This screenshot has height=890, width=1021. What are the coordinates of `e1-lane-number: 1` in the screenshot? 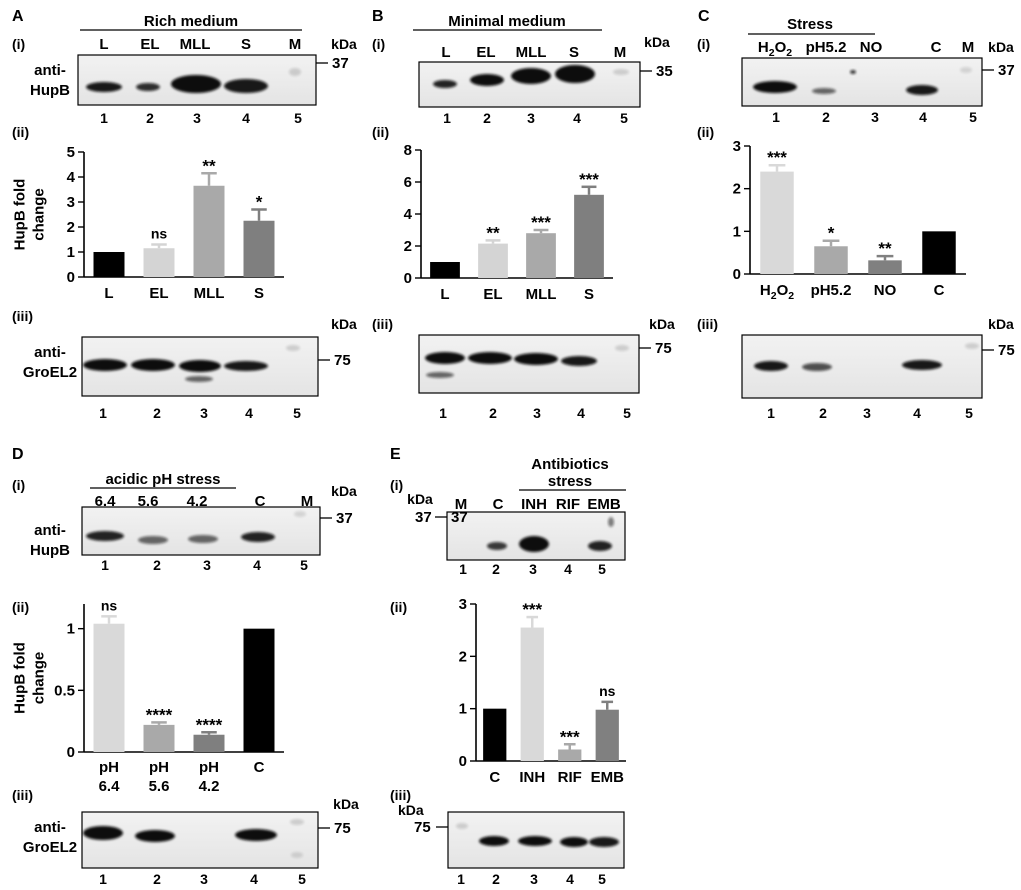 It's located at (463, 569).